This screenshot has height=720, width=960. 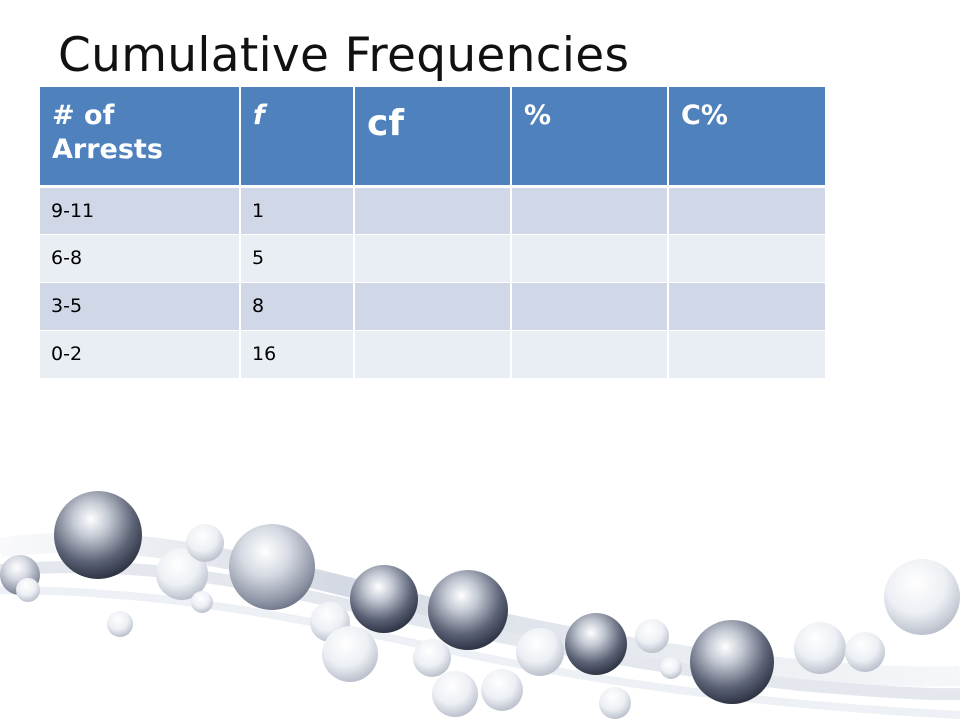 I want to click on cell-arrests: 0-2, so click(x=140, y=354).